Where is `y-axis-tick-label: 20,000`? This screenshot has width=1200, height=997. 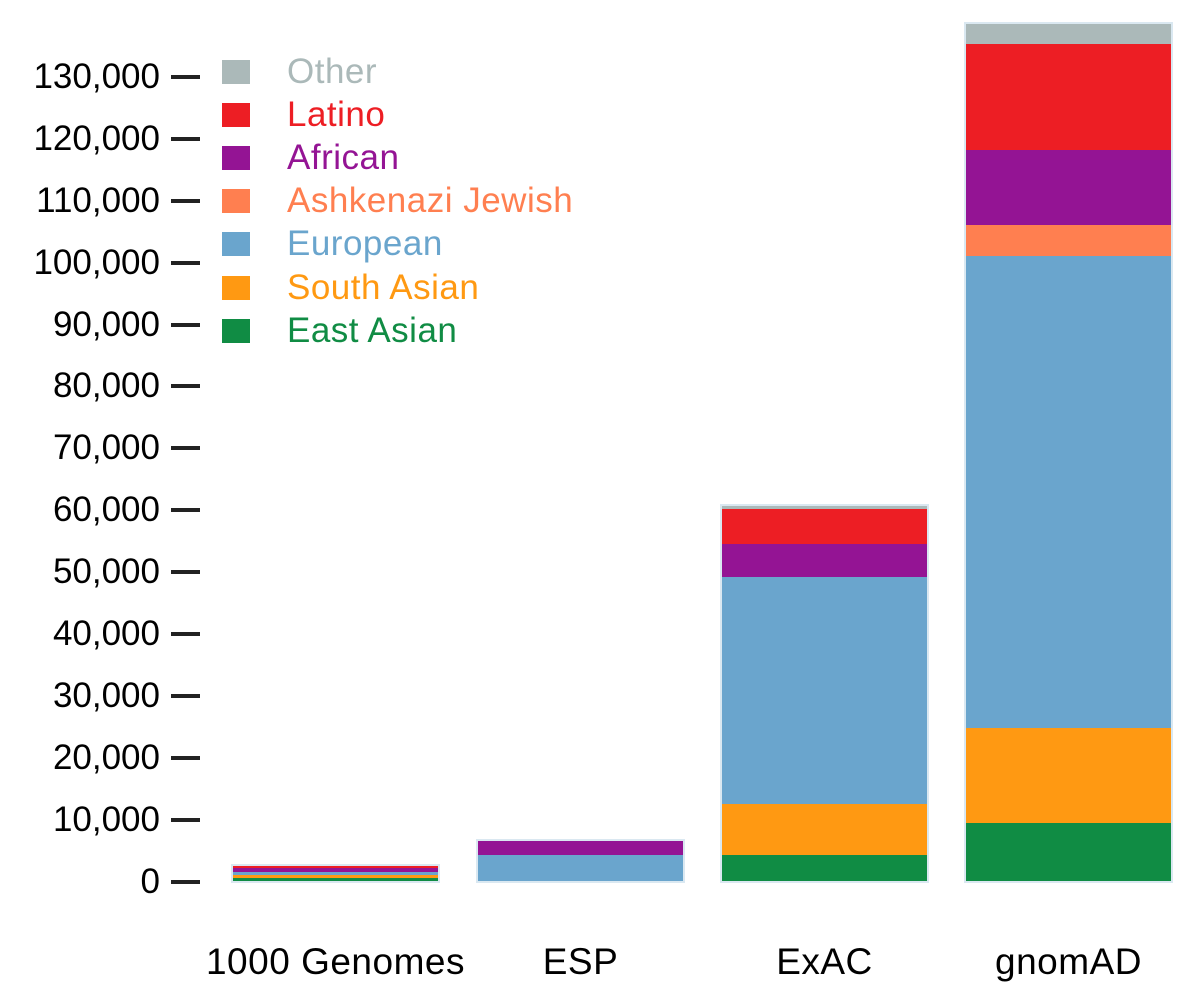 y-axis-tick-label: 20,000 is located at coordinates (106, 757).